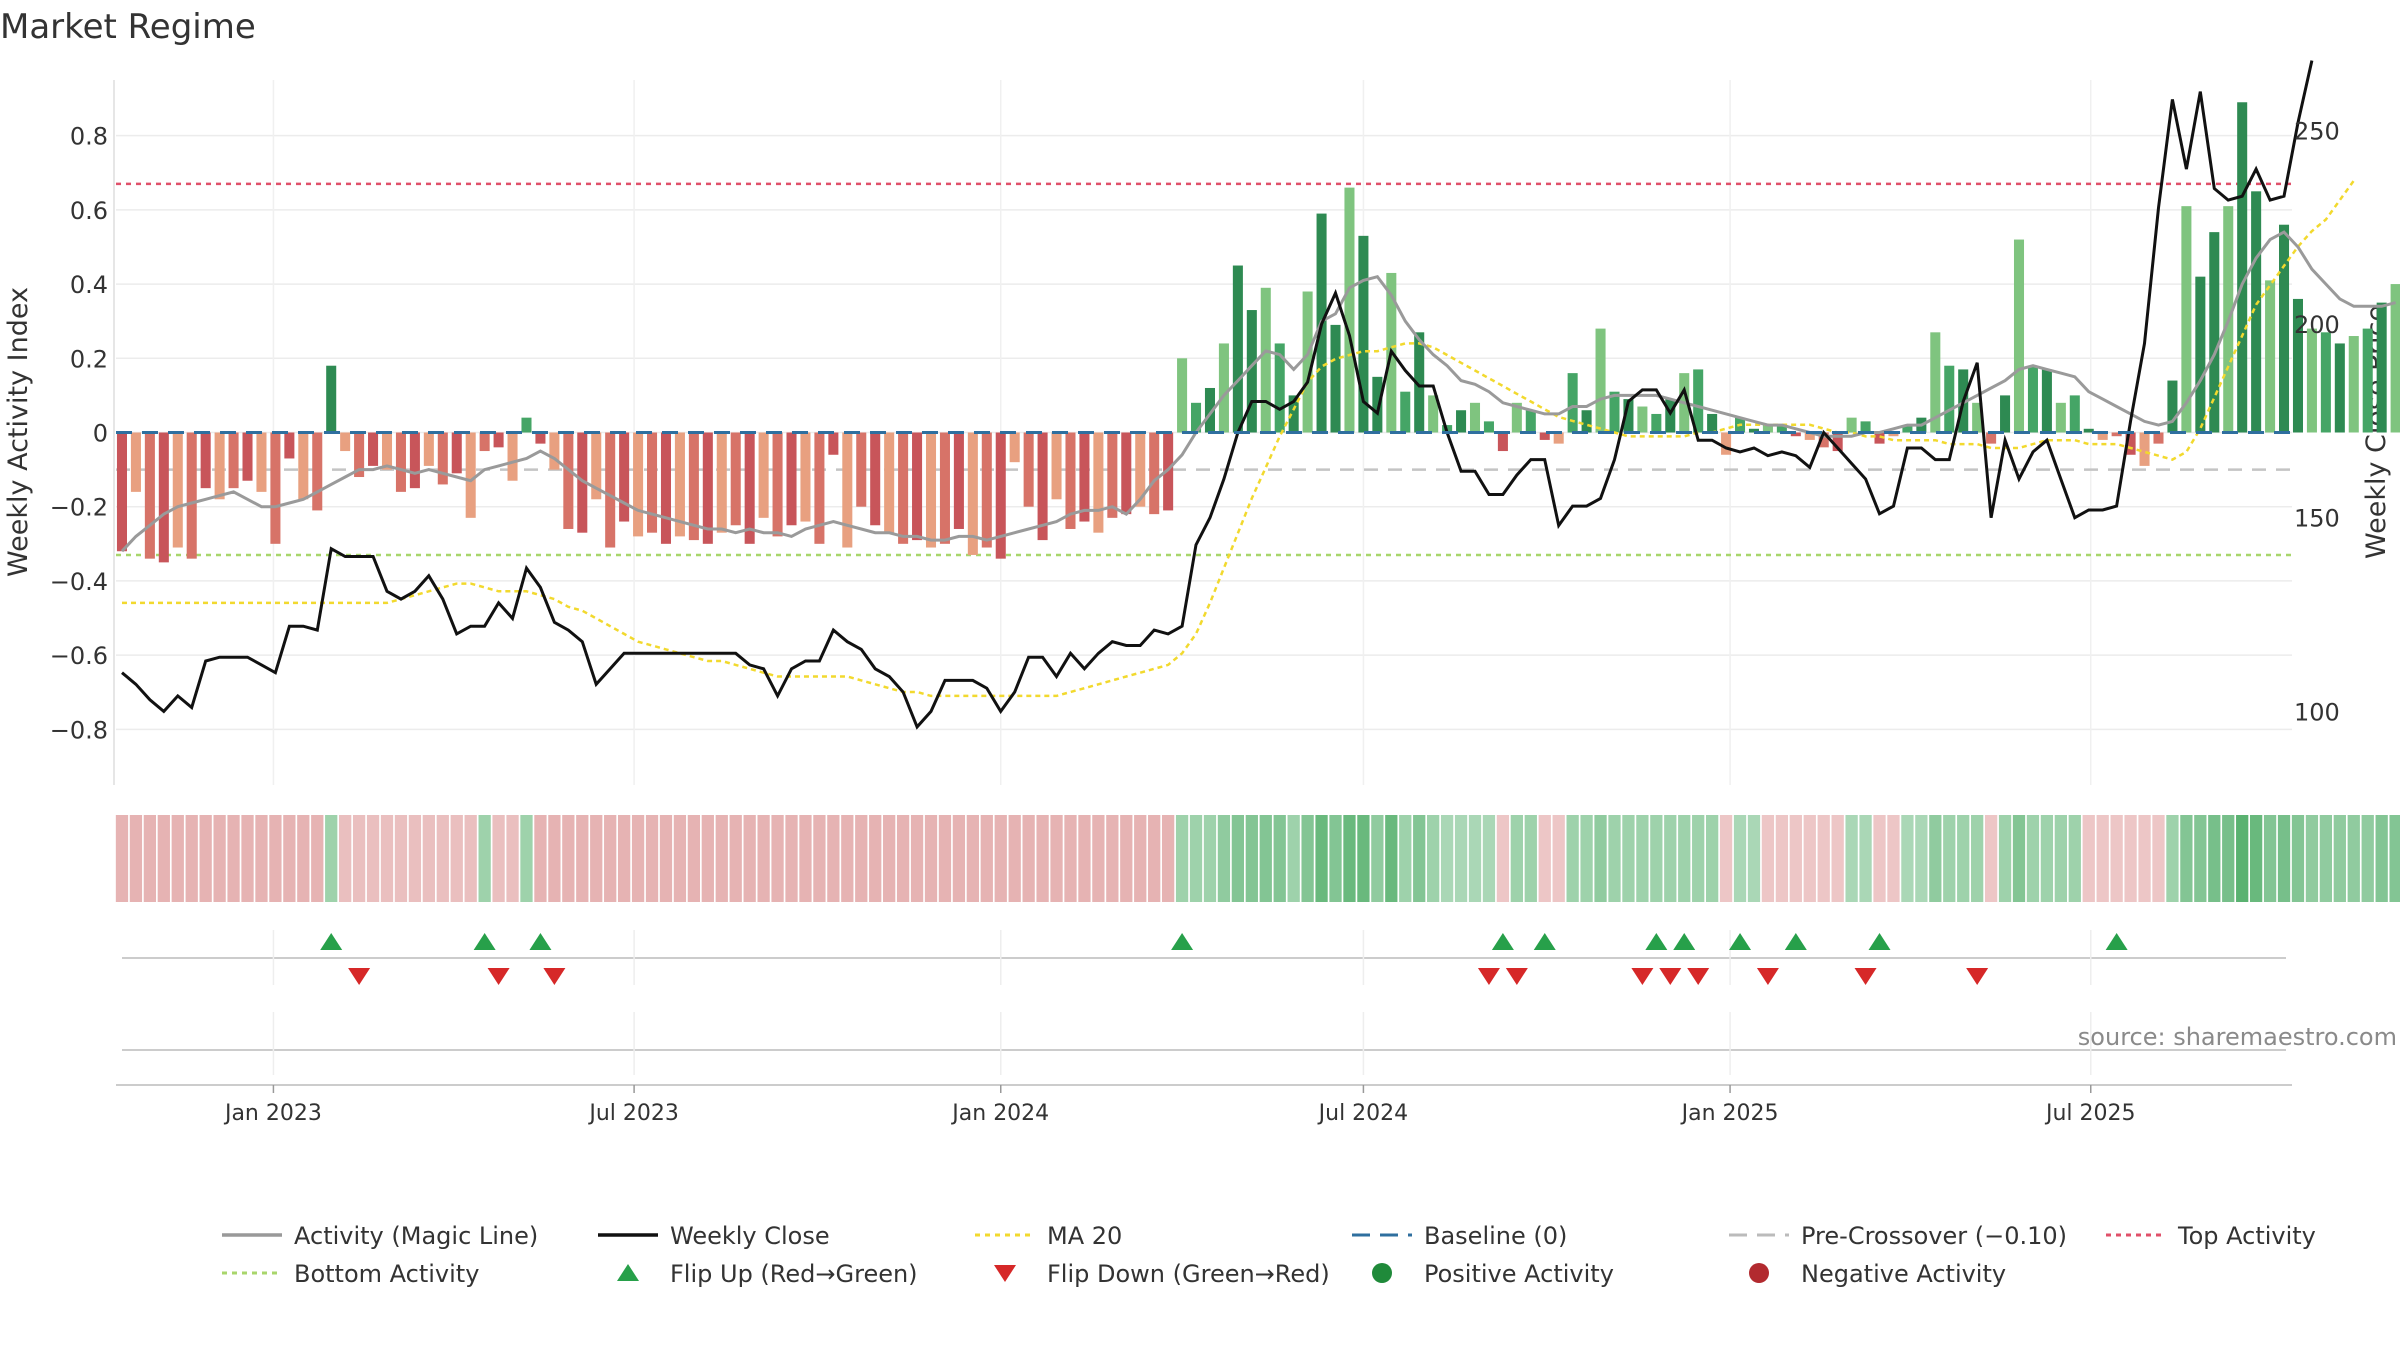  I want to click on legend-item-neg: Negative Activity, so click(1877, 1274).